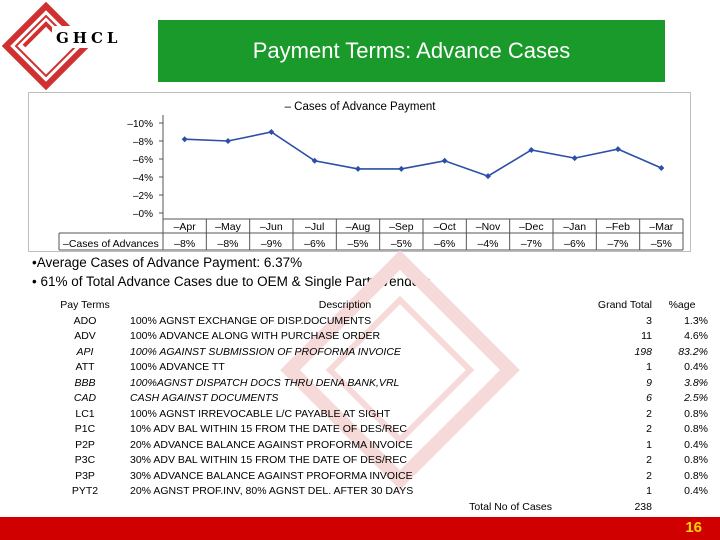  What do you see at coordinates (531, 227) in the screenshot?
I see `x-category-label: –Dec` at bounding box center [531, 227].